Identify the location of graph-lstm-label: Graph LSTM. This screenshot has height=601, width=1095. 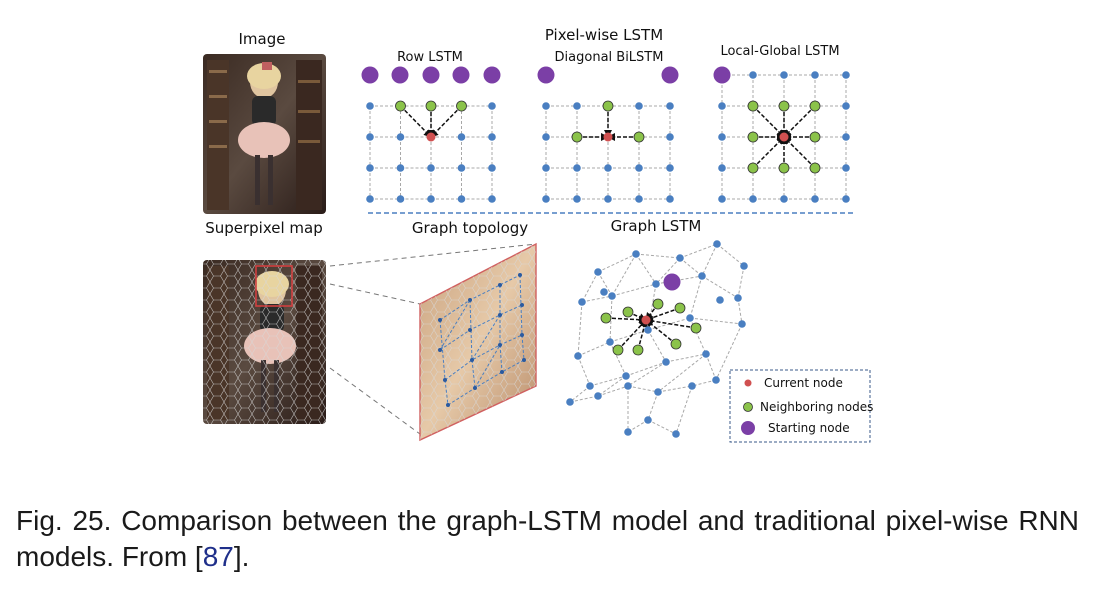
(656, 226).